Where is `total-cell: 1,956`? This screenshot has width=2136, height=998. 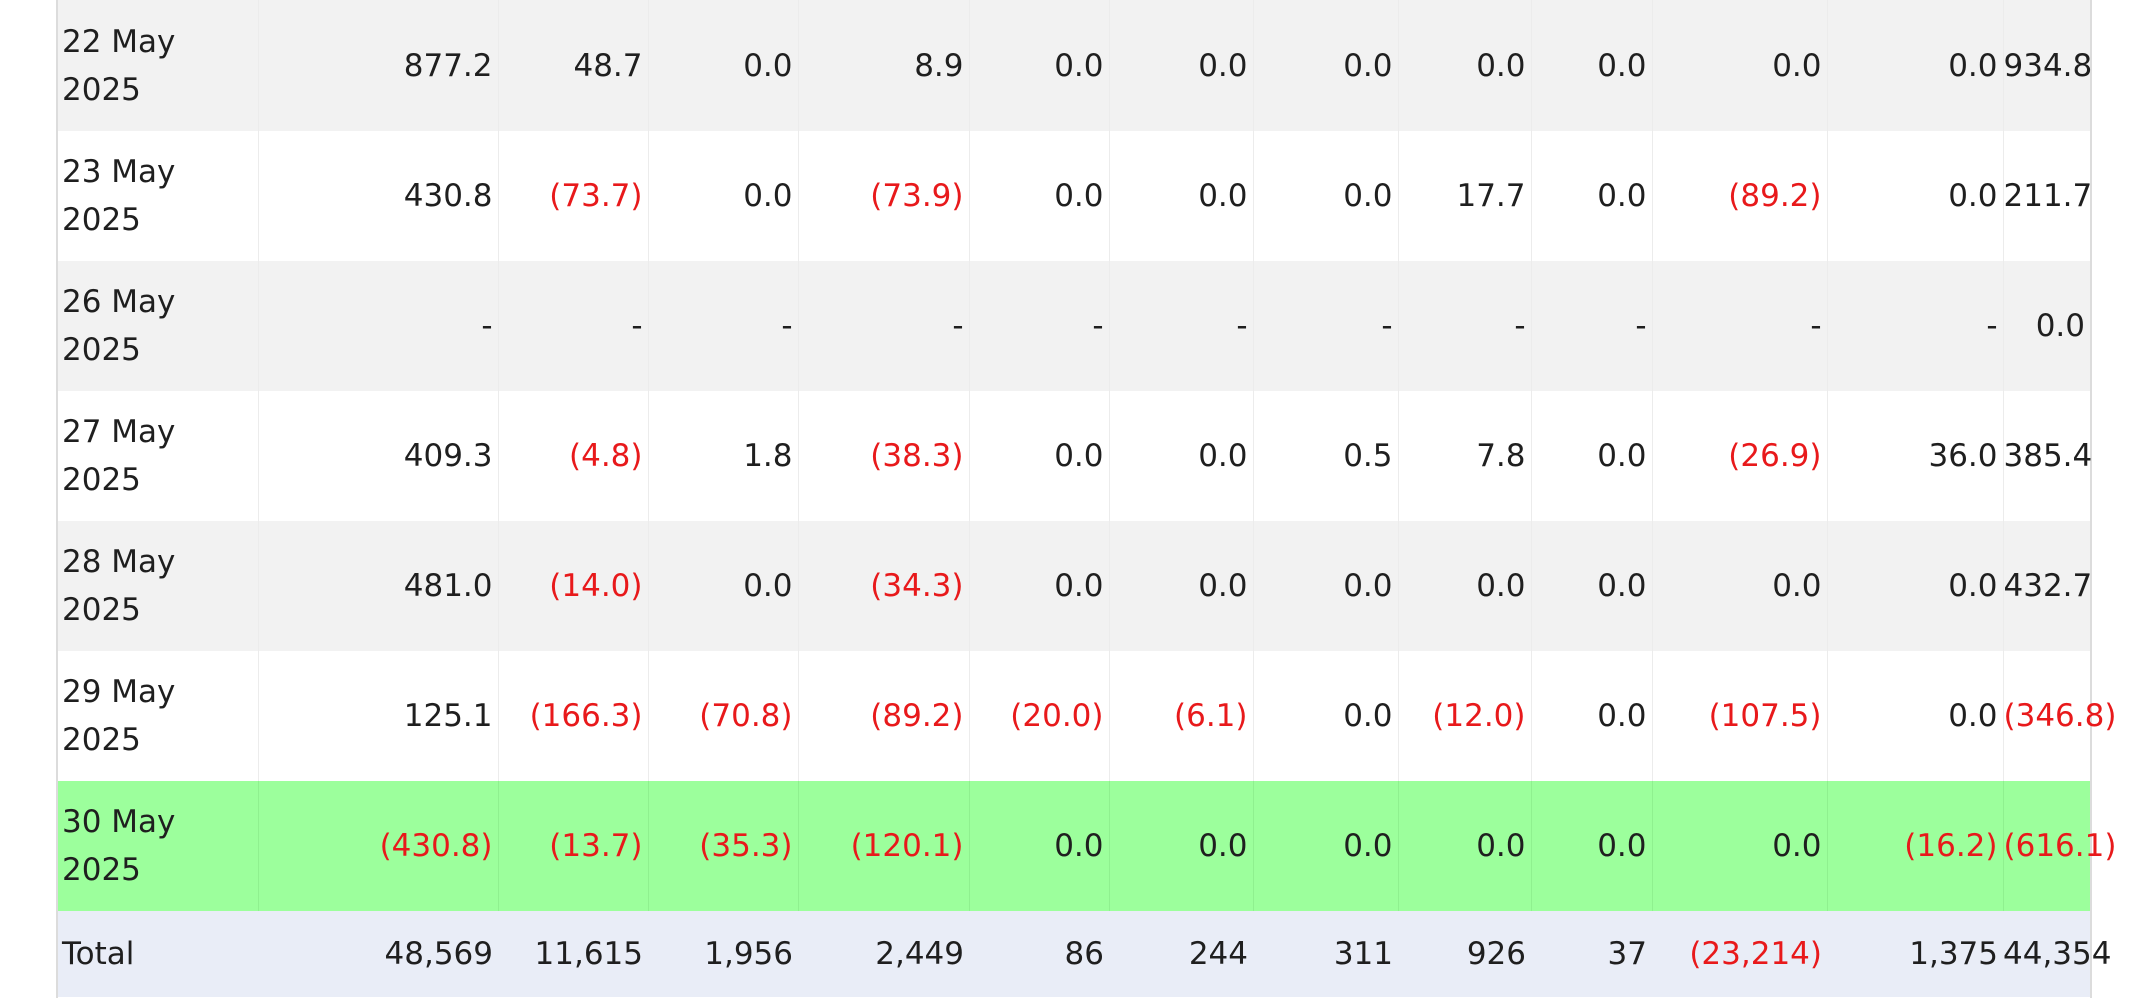
total-cell: 1,956 is located at coordinates (748, 954).